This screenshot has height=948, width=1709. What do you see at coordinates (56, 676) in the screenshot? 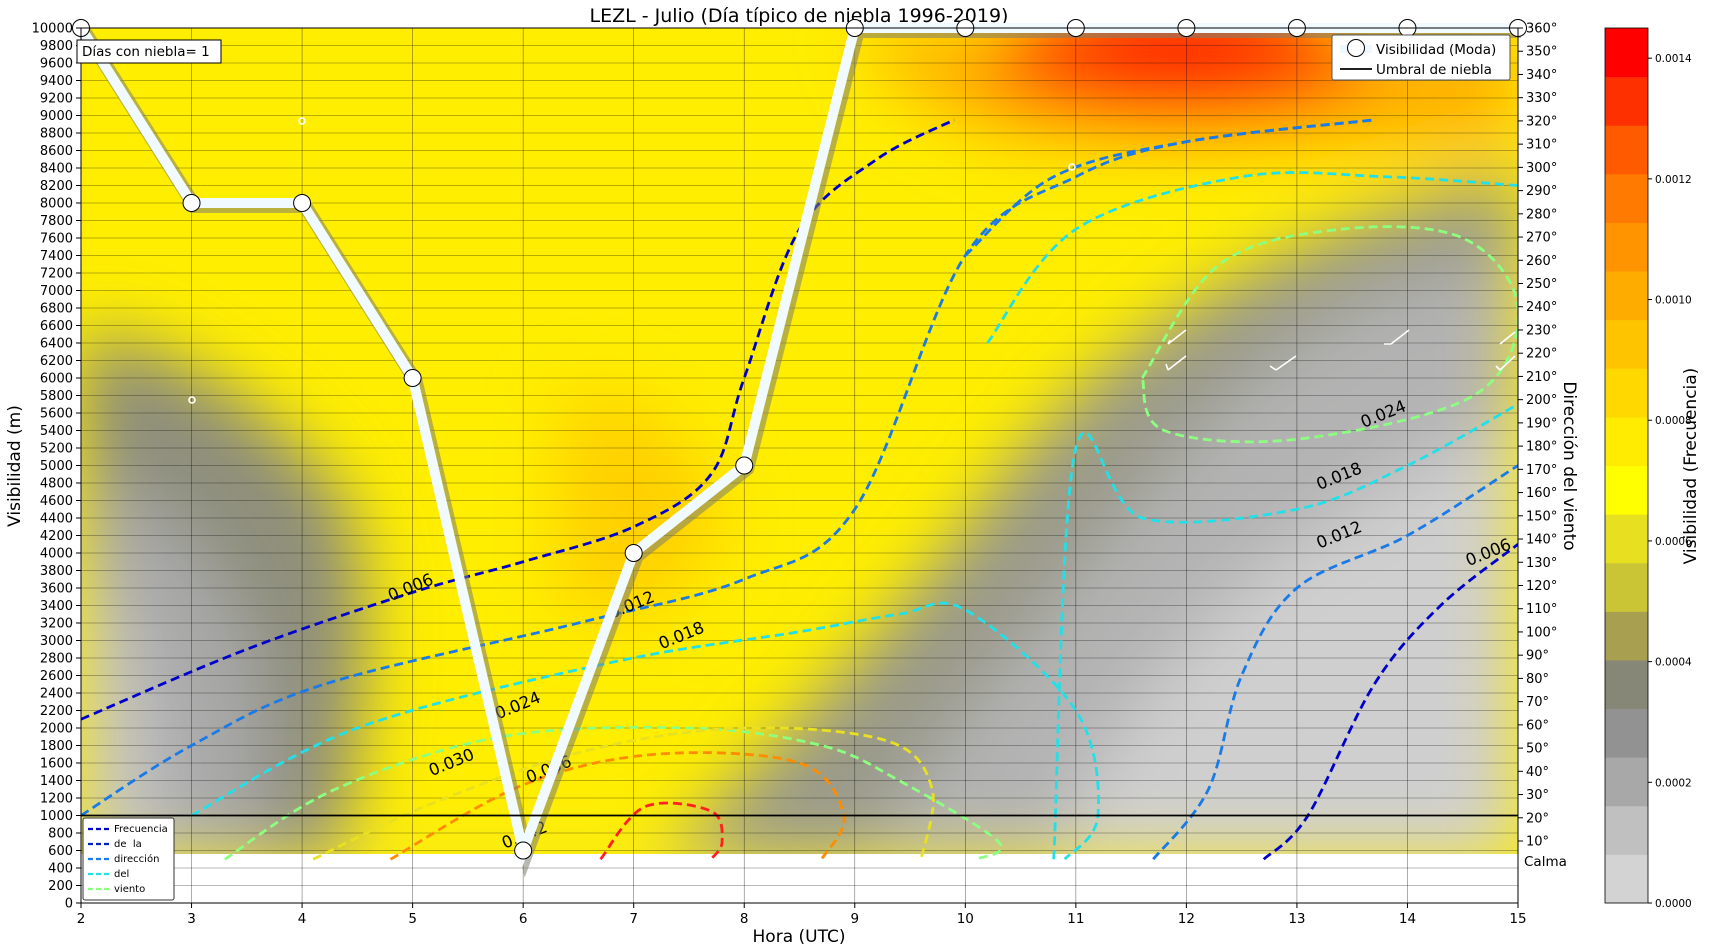
I see `y-tick-label: 2600` at bounding box center [56, 676].